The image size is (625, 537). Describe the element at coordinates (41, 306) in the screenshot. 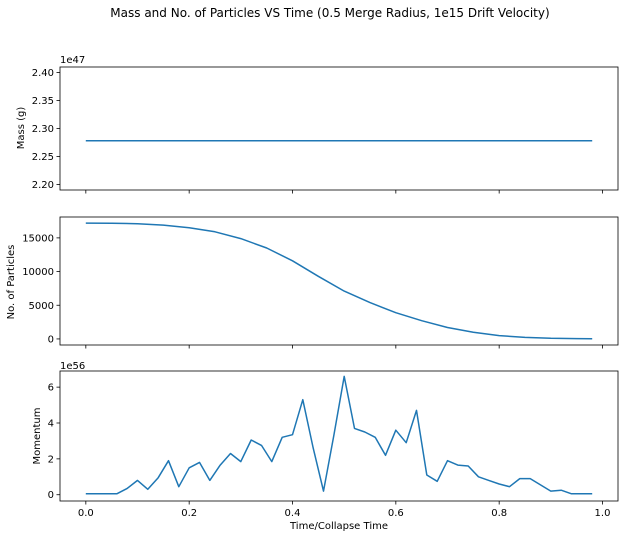

I see `particles-y-tick-label: 5000` at that location.